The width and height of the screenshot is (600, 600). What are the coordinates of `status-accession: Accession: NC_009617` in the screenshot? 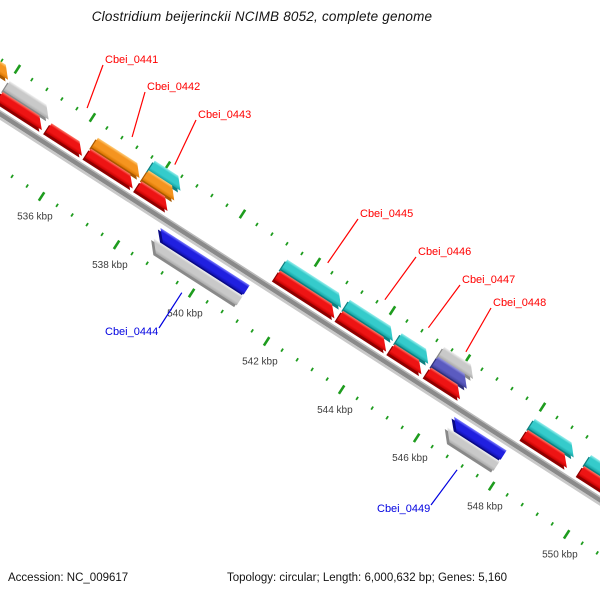 It's located at (68, 578).